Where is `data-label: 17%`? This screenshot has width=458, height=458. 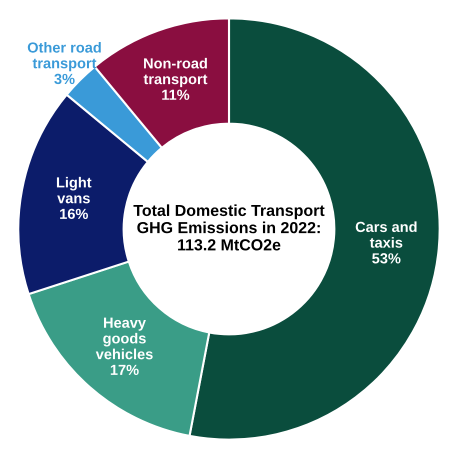 data-label: 17% is located at coordinates (124, 370).